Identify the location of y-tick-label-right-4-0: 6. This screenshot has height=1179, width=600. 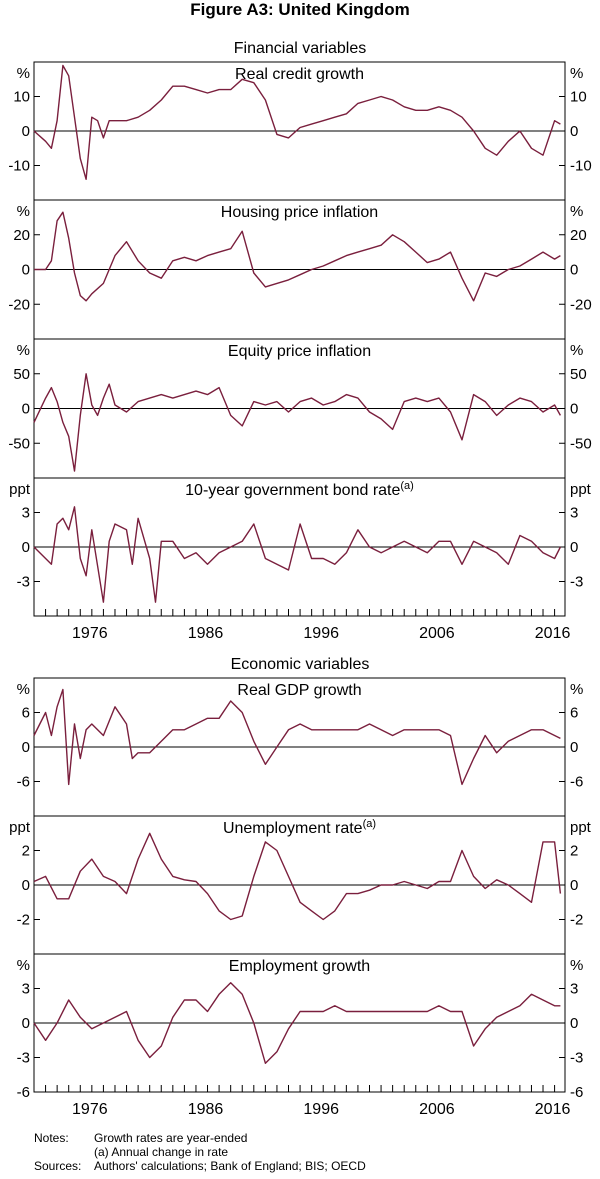
(574, 713).